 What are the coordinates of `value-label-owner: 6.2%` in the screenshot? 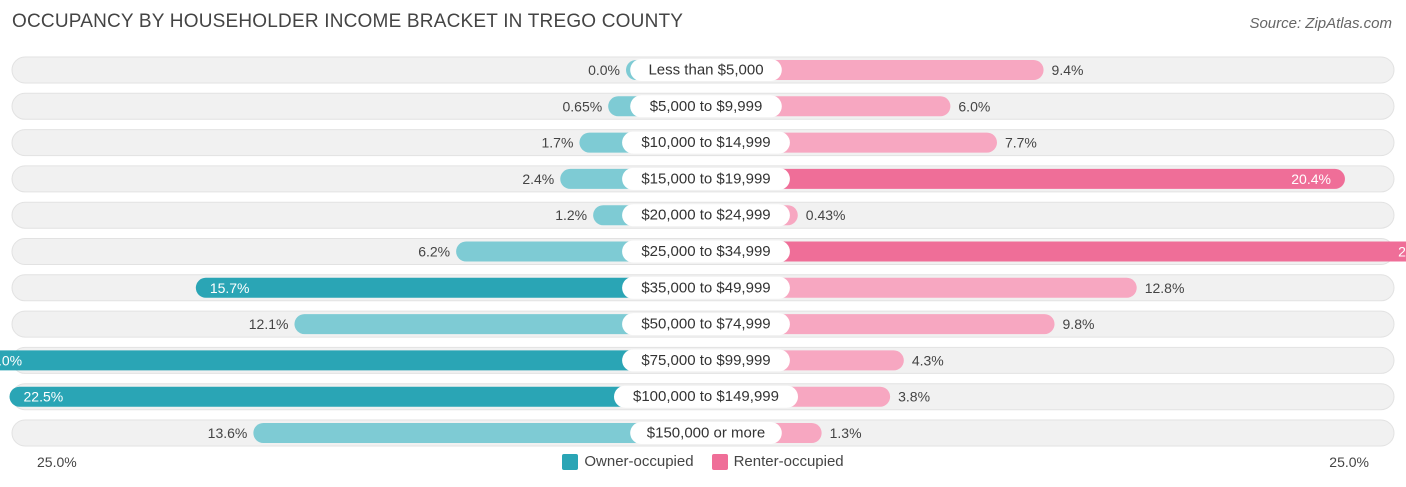 It's located at (434, 252).